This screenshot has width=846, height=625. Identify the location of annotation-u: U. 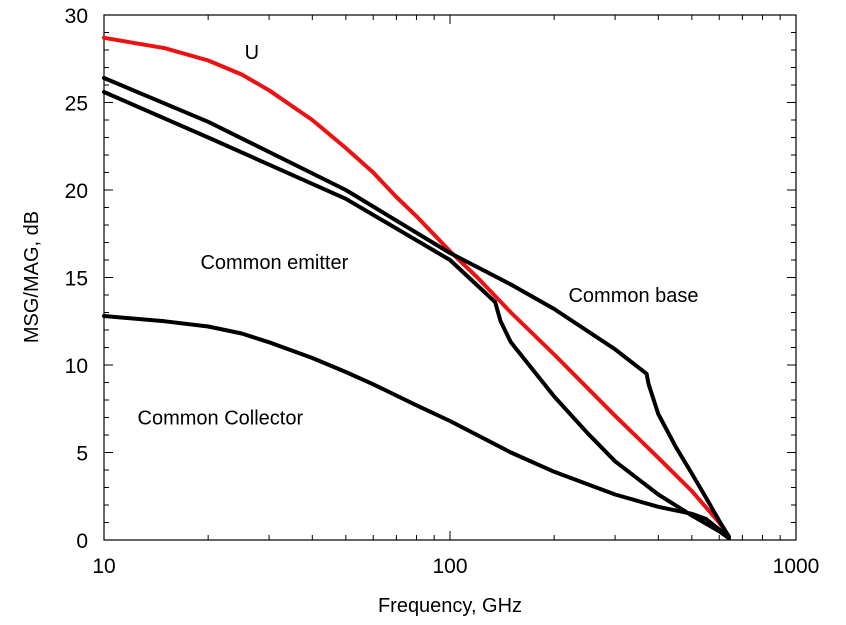
(252, 53).